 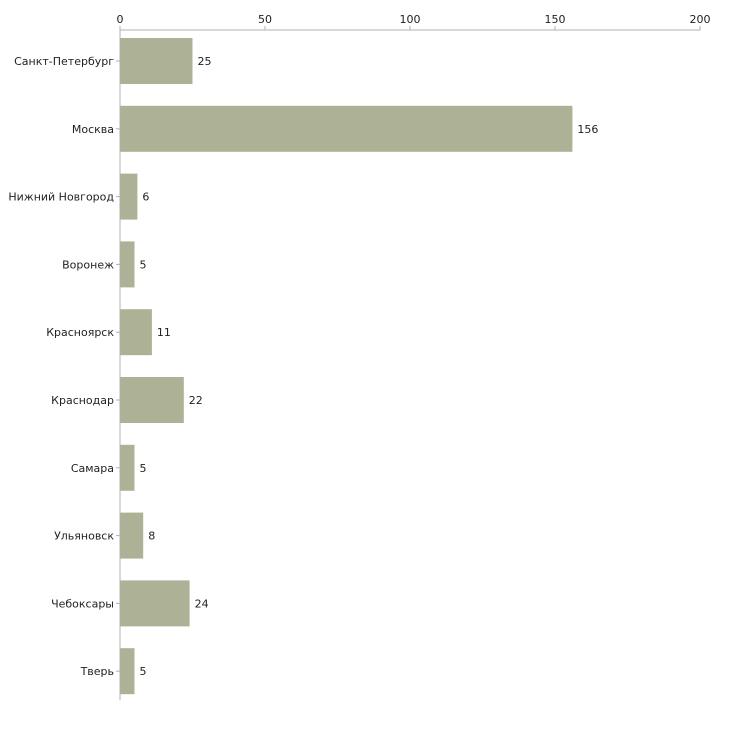 What do you see at coordinates (92, 468) in the screenshot?
I see `category-label: Самара` at bounding box center [92, 468].